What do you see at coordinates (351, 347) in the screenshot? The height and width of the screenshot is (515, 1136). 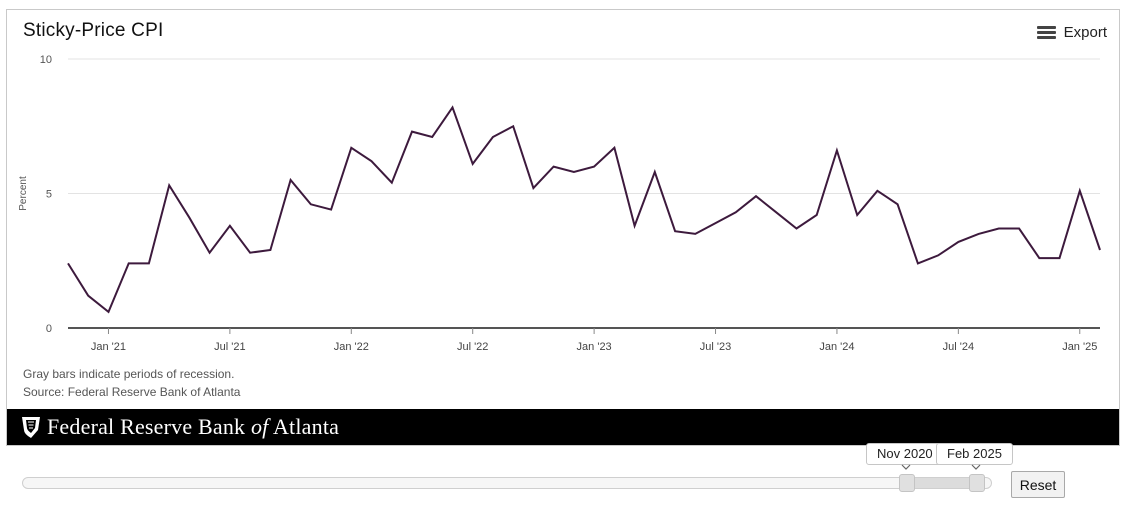 I see `x-tick-label: Jan '22` at bounding box center [351, 347].